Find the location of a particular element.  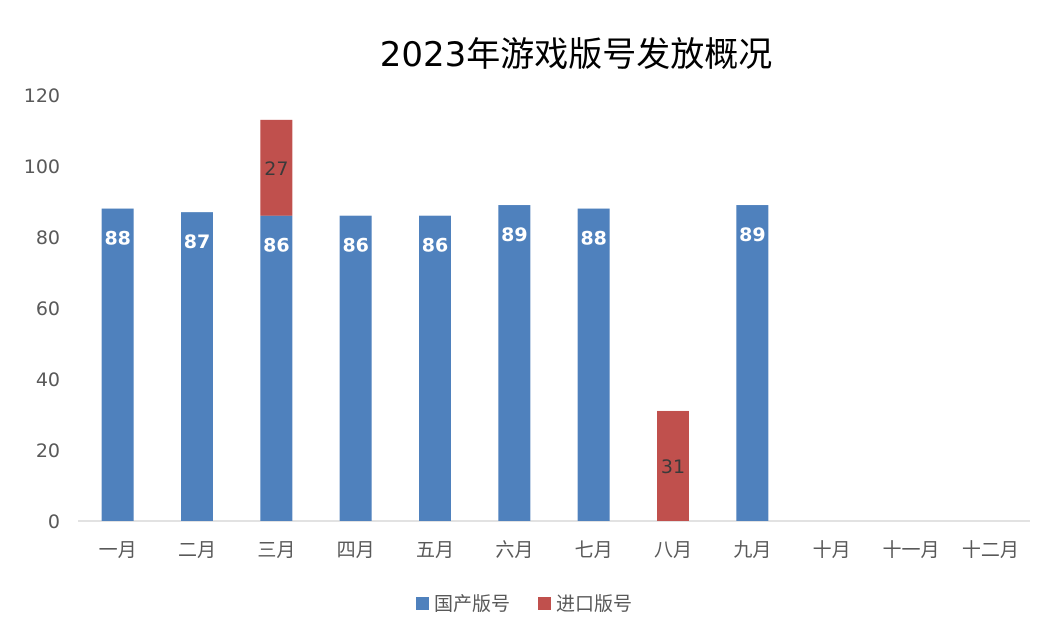

x-tick-label: 三月 is located at coordinates (276, 550).